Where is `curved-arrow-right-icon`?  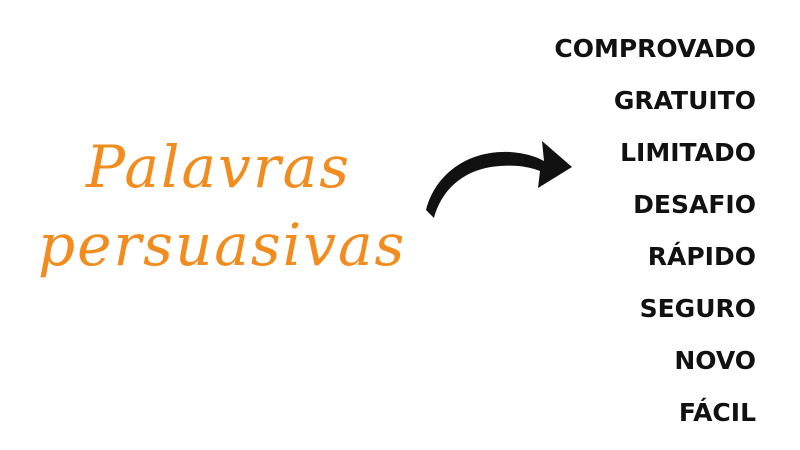
curved-arrow-right-icon is located at coordinates (499, 179).